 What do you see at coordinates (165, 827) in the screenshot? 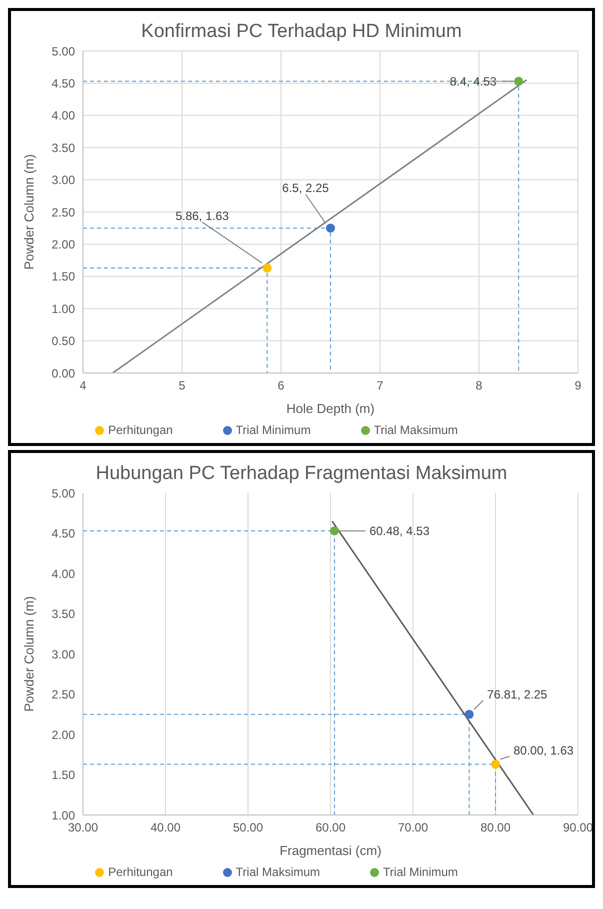
I see `x-tick-label: 40.00` at bounding box center [165, 827].